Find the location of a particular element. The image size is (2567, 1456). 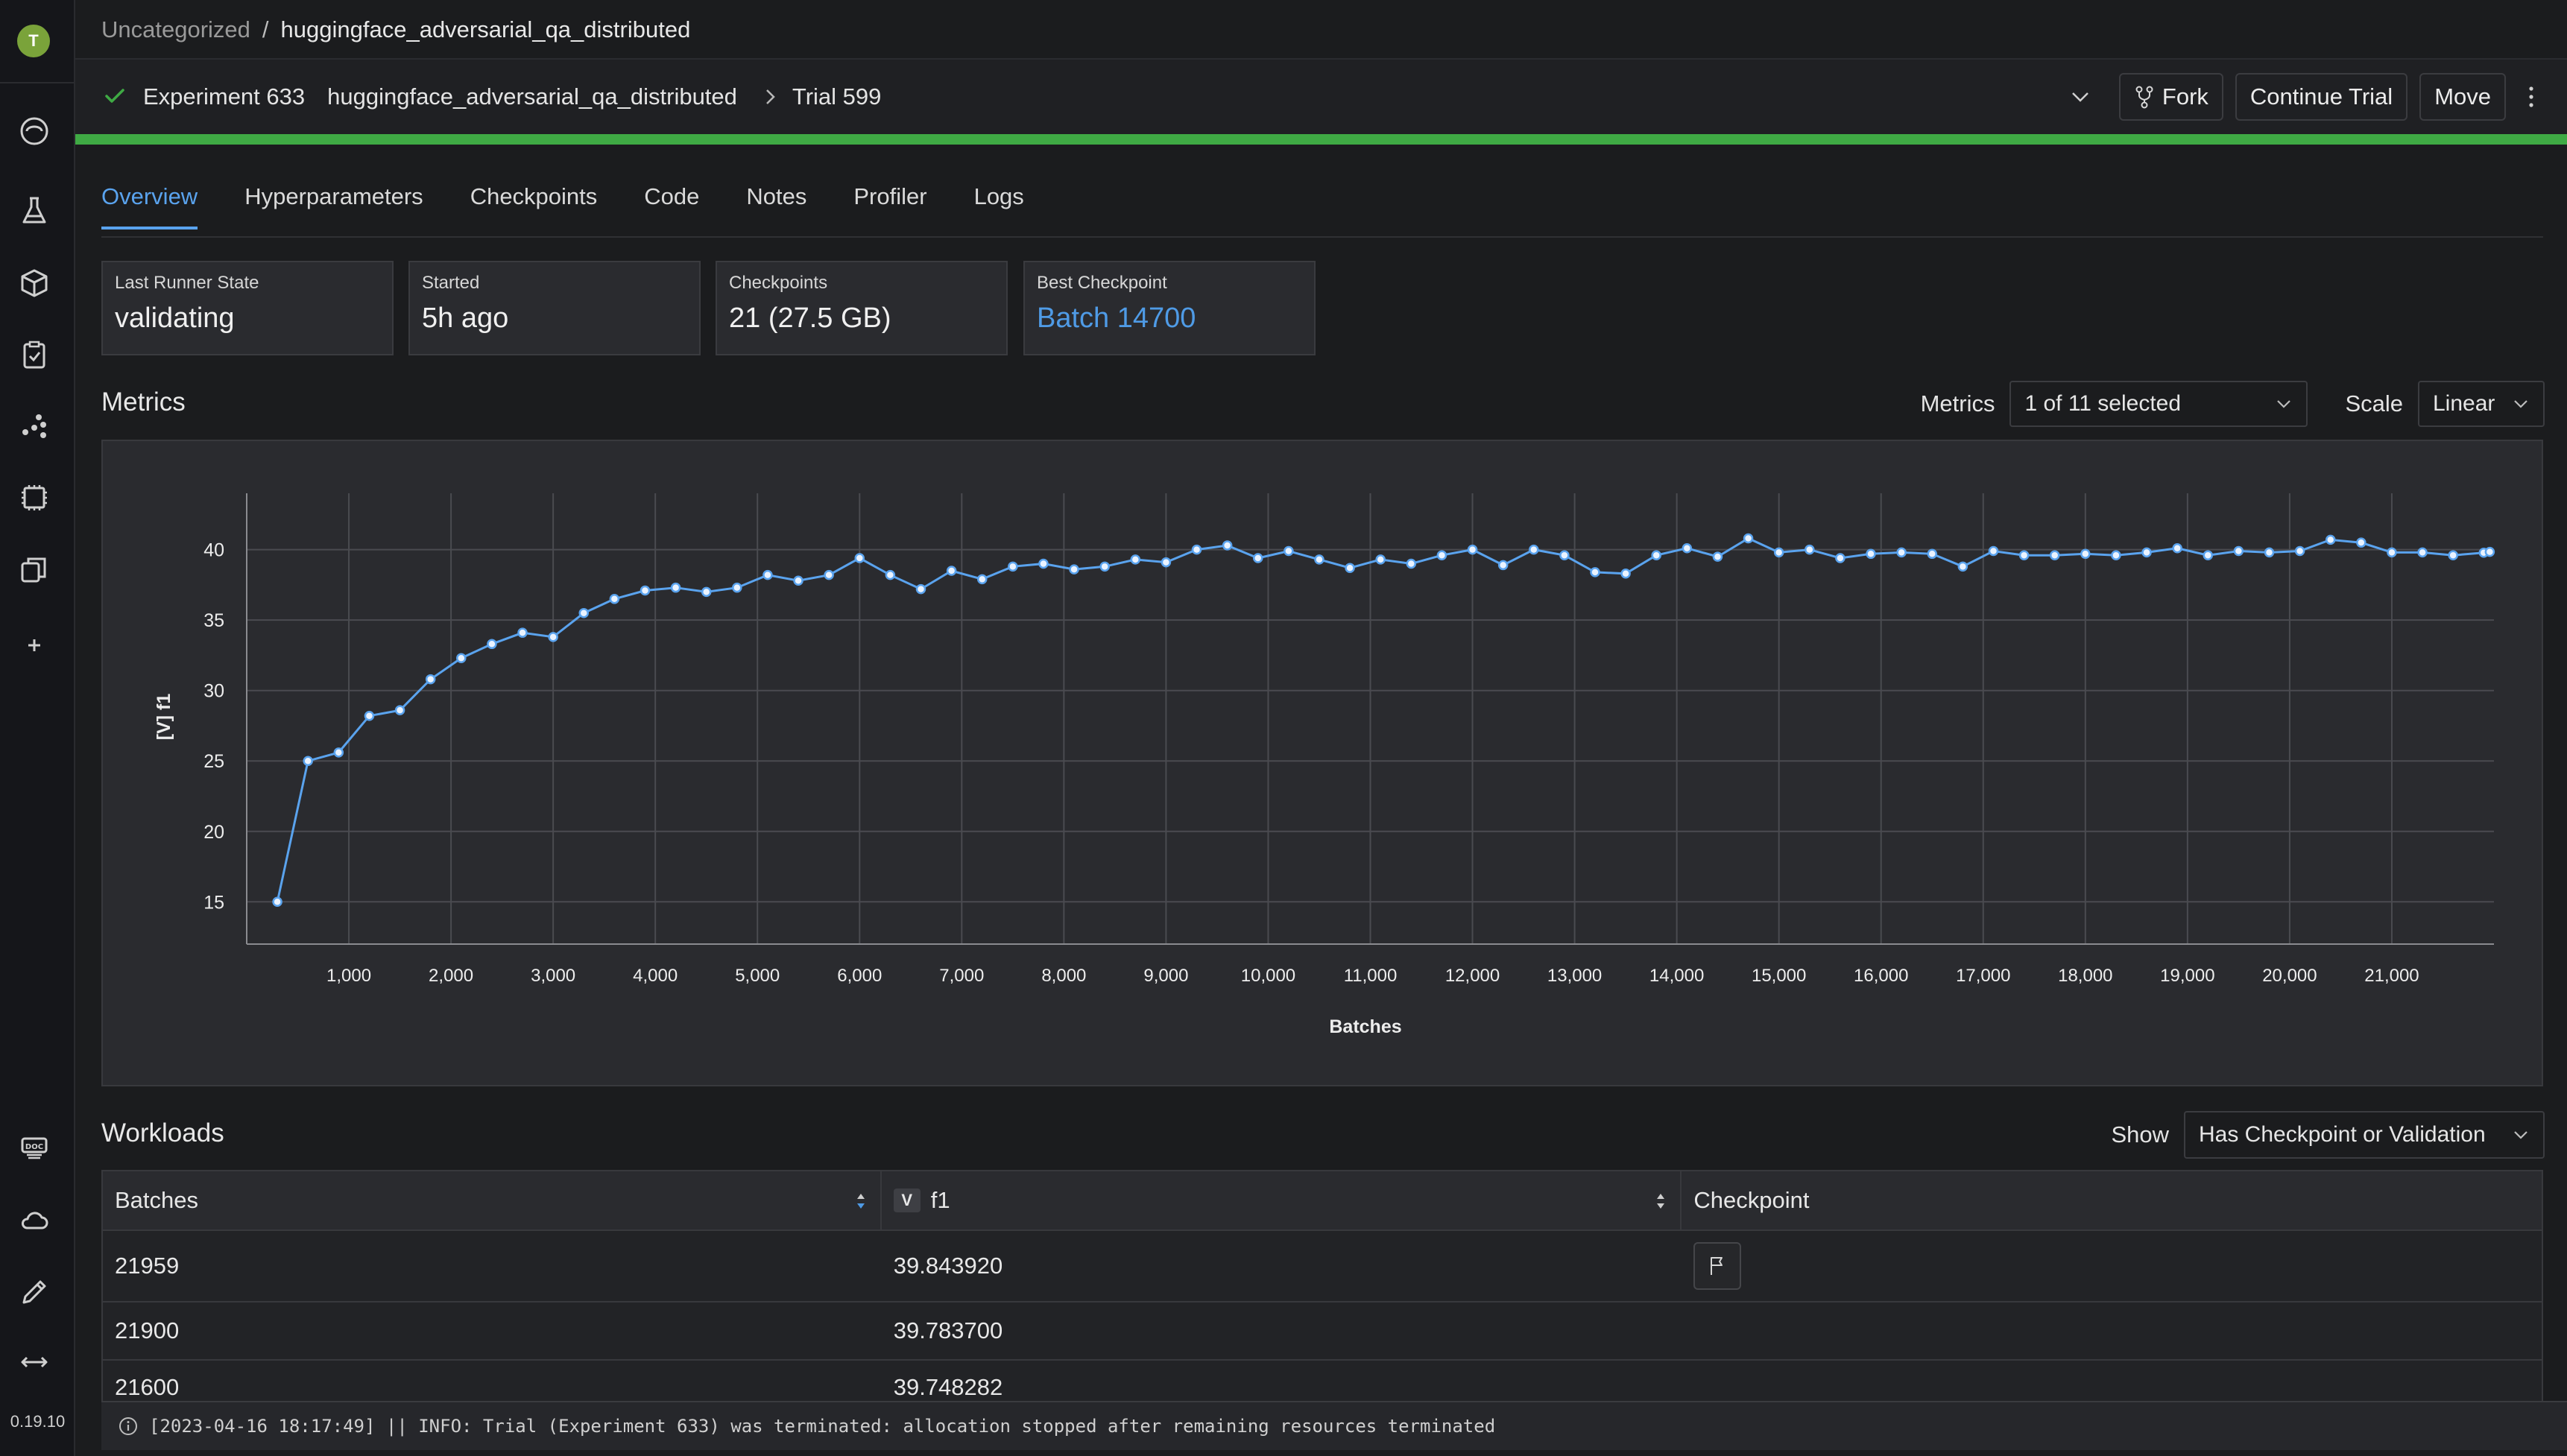

card-best-checkpoint: Best Checkpoint Batch 14700 is located at coordinates (1169, 308).